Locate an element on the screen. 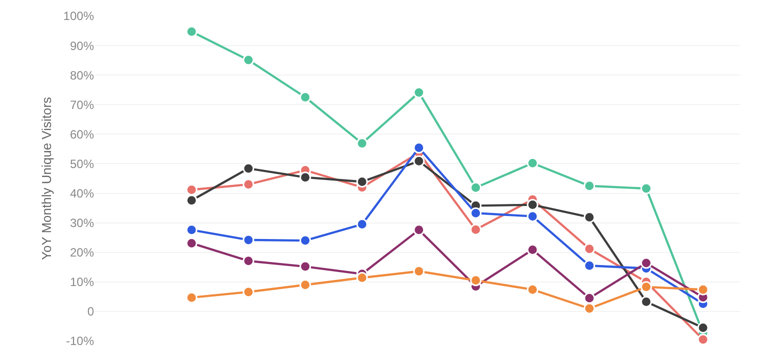  y-tick-label: 20% is located at coordinates (82, 253).